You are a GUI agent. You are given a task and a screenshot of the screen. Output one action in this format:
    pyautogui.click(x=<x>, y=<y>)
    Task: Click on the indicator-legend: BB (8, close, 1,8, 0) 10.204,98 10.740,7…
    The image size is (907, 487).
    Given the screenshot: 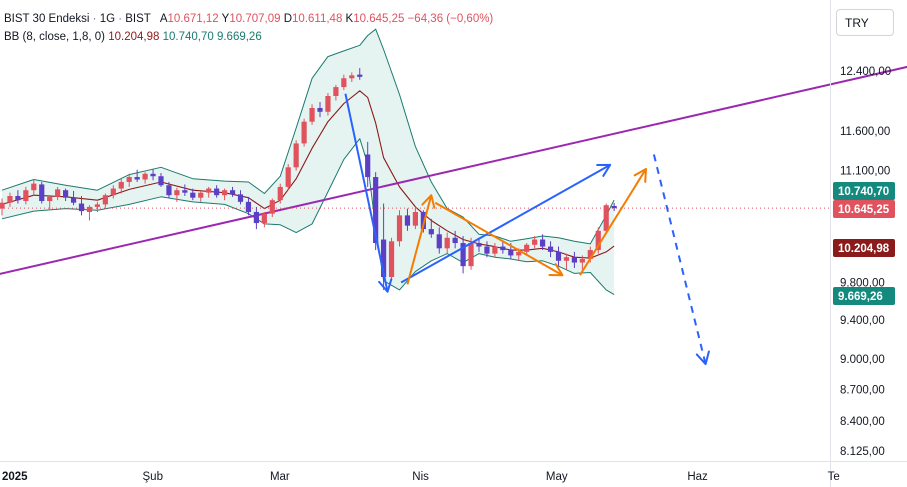 What is the action you would take?
    pyautogui.click(x=133, y=37)
    